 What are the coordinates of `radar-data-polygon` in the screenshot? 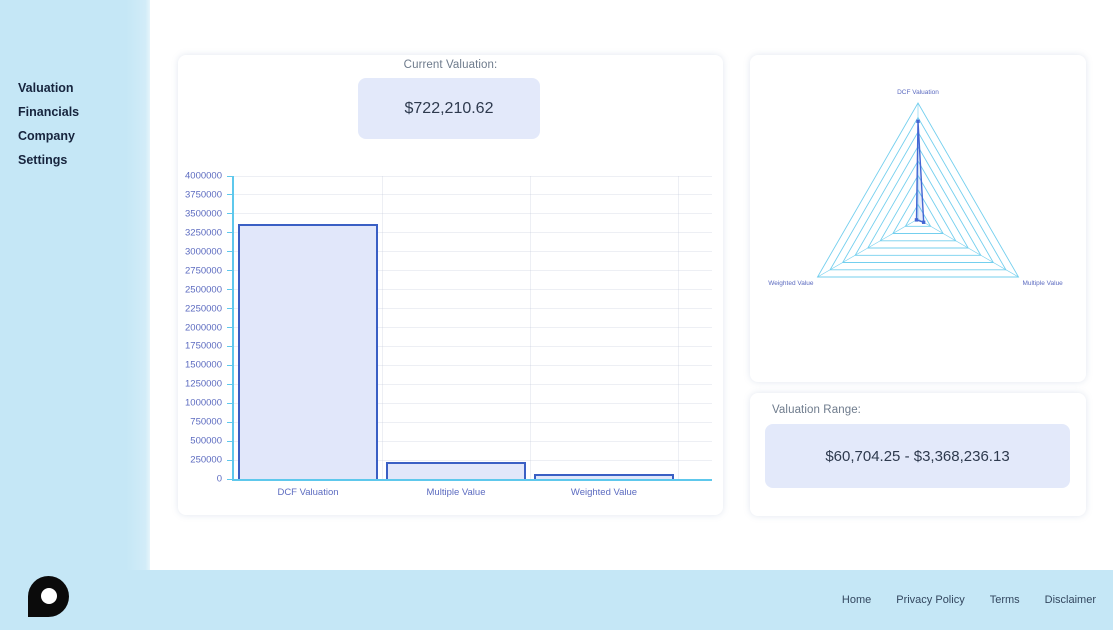 It's located at (920, 172).